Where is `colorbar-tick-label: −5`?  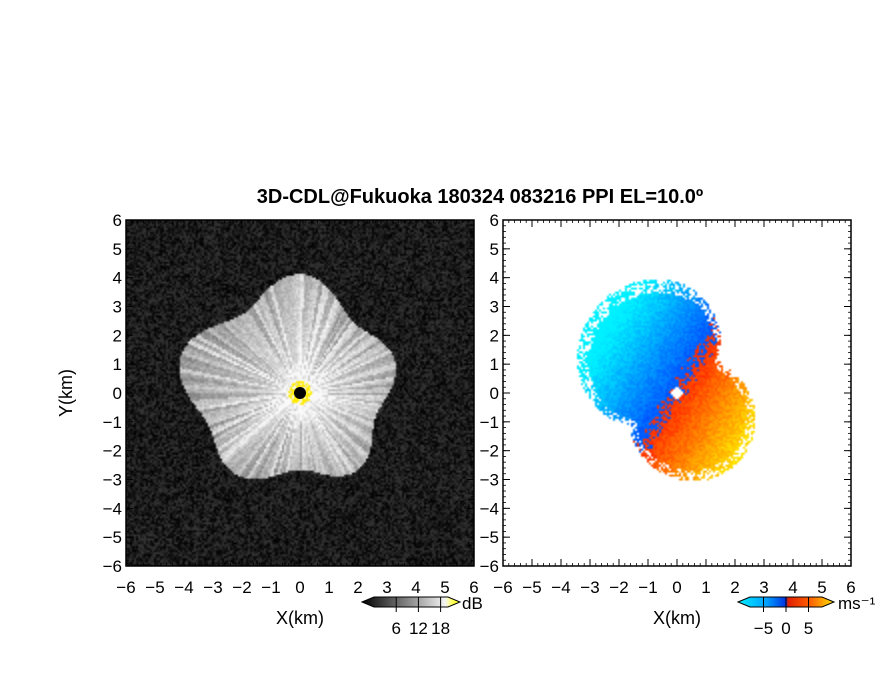 colorbar-tick-label: −5 is located at coordinates (763, 628).